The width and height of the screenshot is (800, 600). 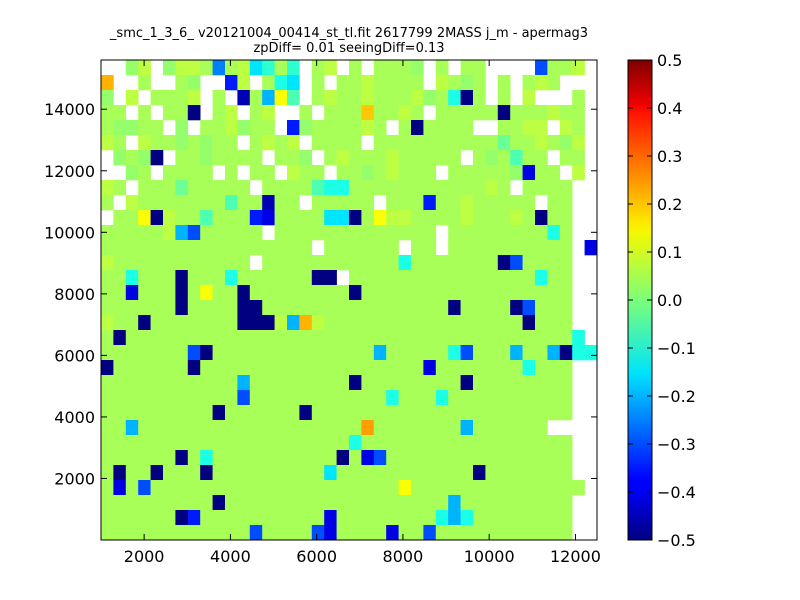 I want to click on colorbar-tick-label: 0.4, so click(x=669, y=108).